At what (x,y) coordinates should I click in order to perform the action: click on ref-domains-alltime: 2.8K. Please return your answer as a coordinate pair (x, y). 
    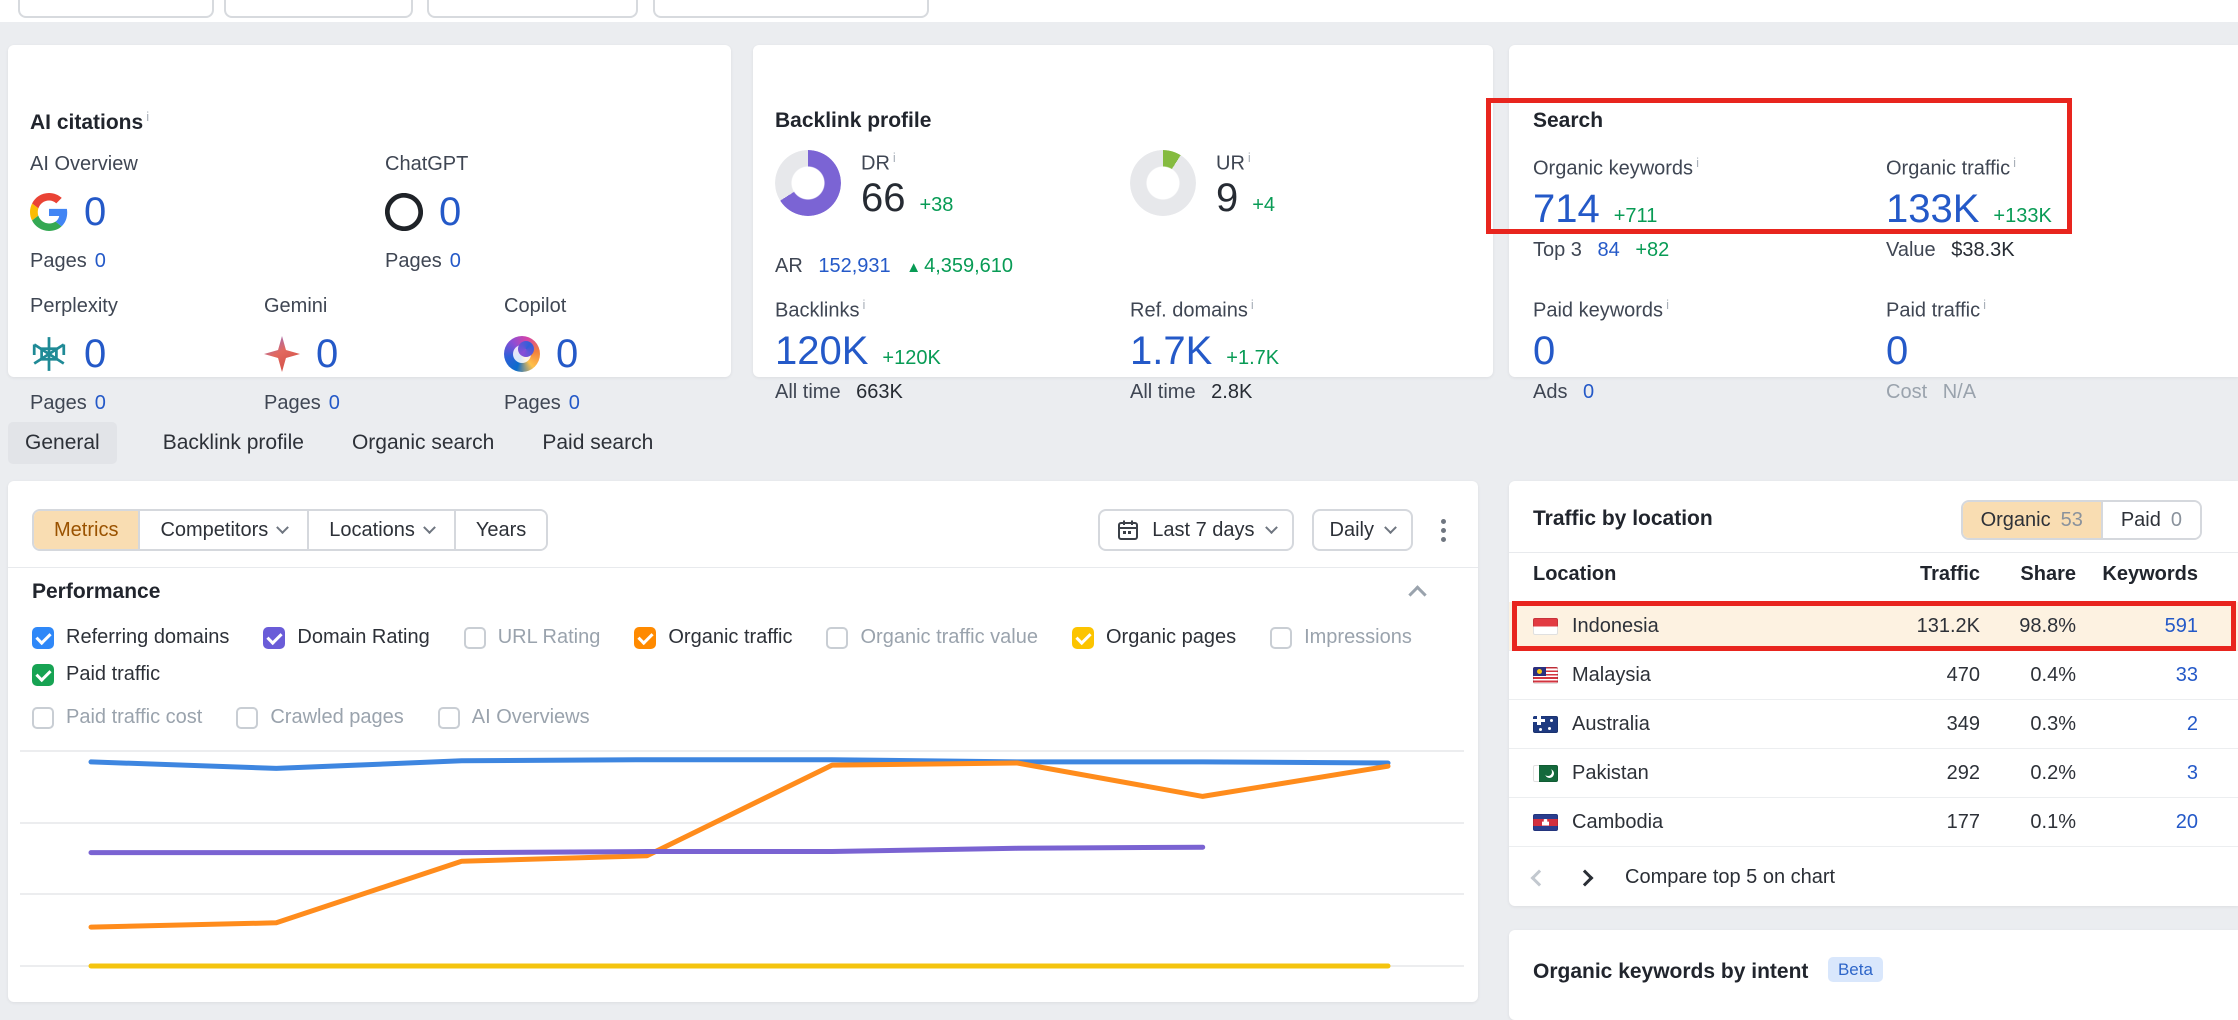
    Looking at the image, I should click on (1232, 391).